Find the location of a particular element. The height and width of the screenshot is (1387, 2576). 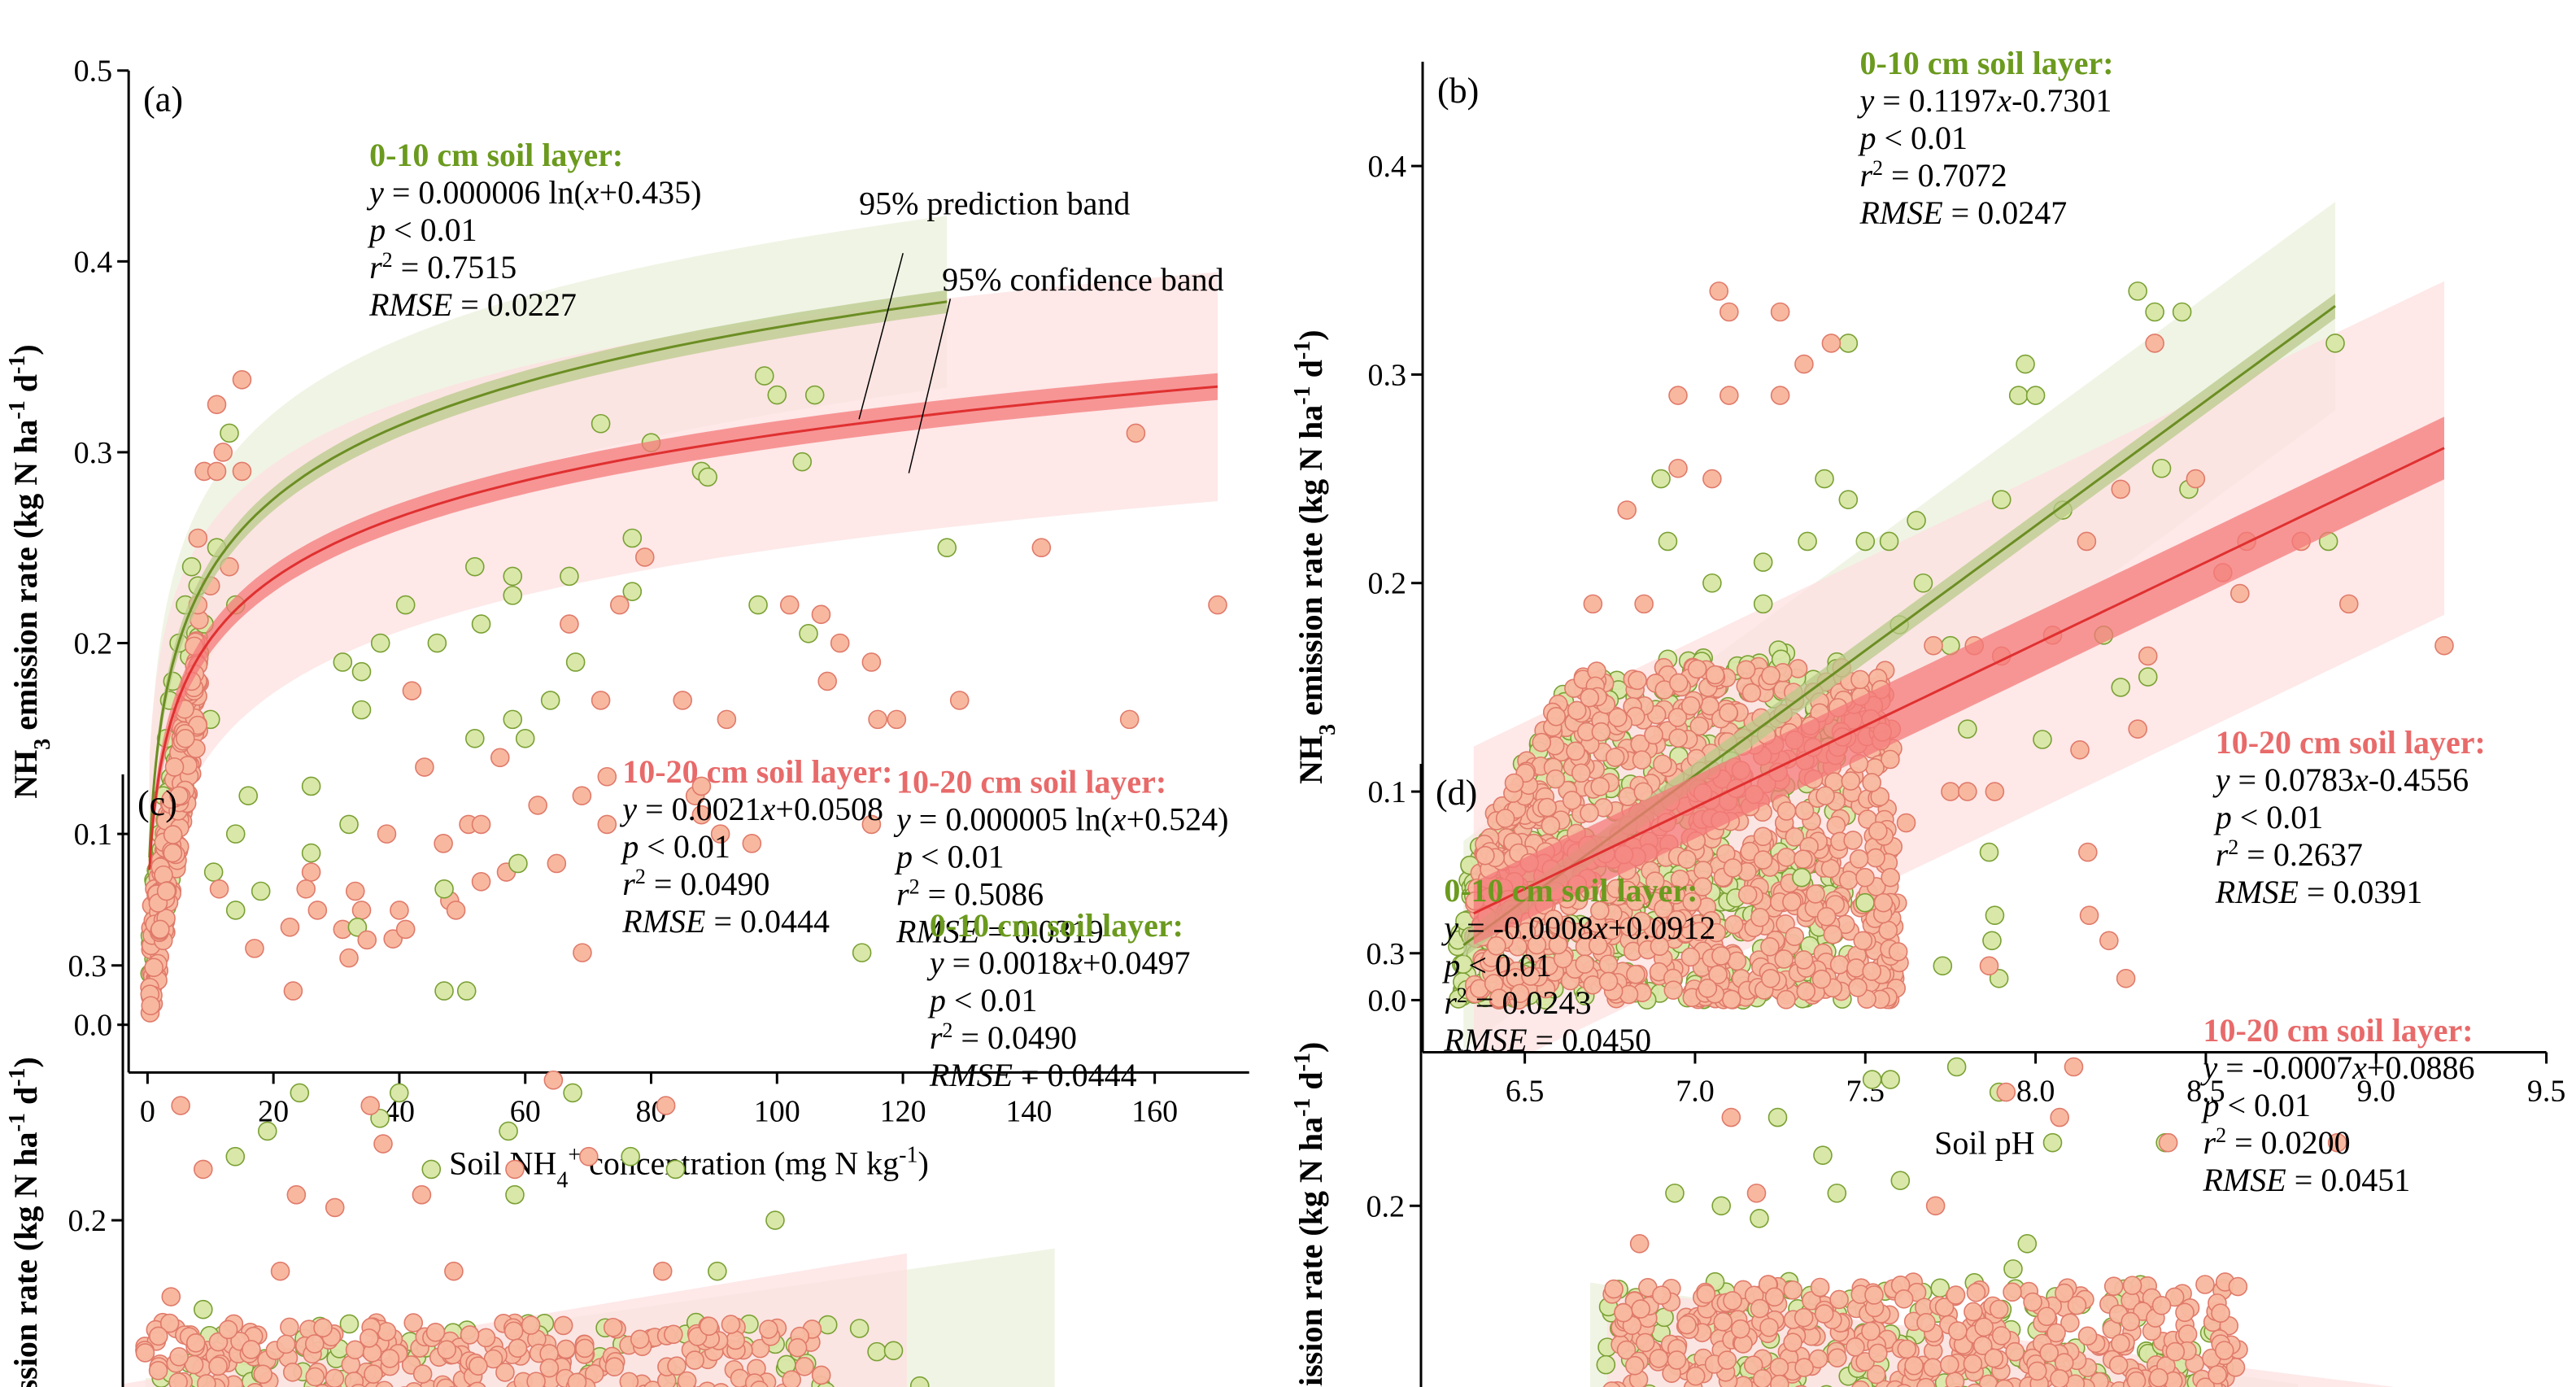

annotation-rmse: RMSE = 0.0444 is located at coordinates (725, 922).